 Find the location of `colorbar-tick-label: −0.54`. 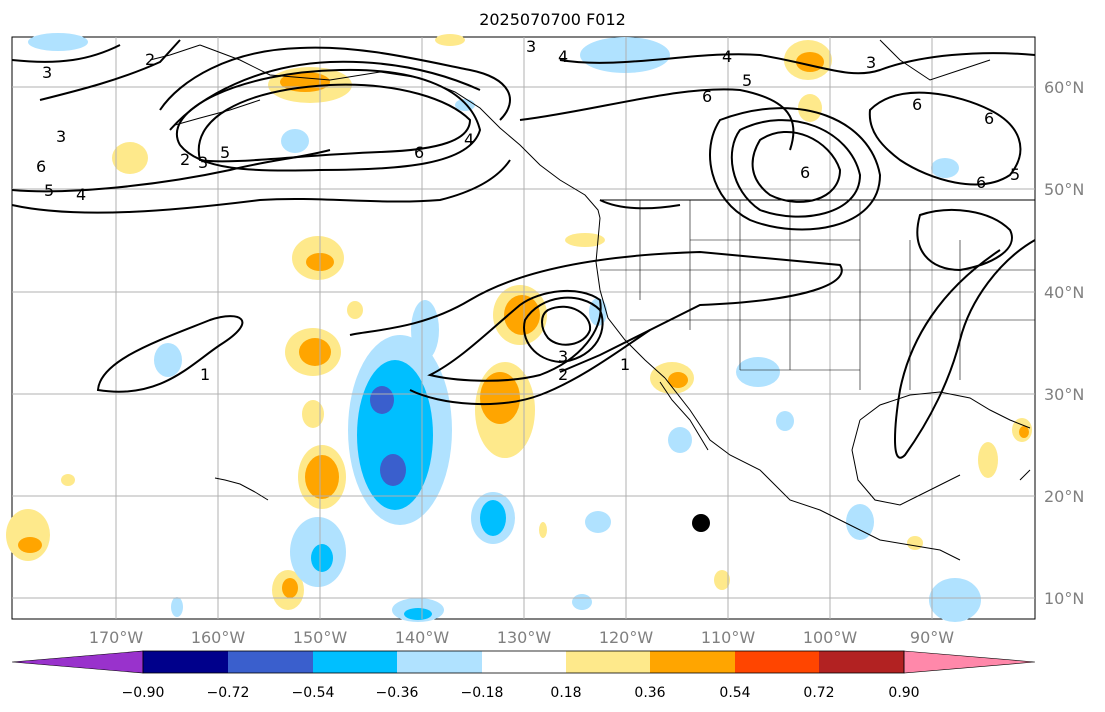

colorbar-tick-label: −0.54 is located at coordinates (313, 693).